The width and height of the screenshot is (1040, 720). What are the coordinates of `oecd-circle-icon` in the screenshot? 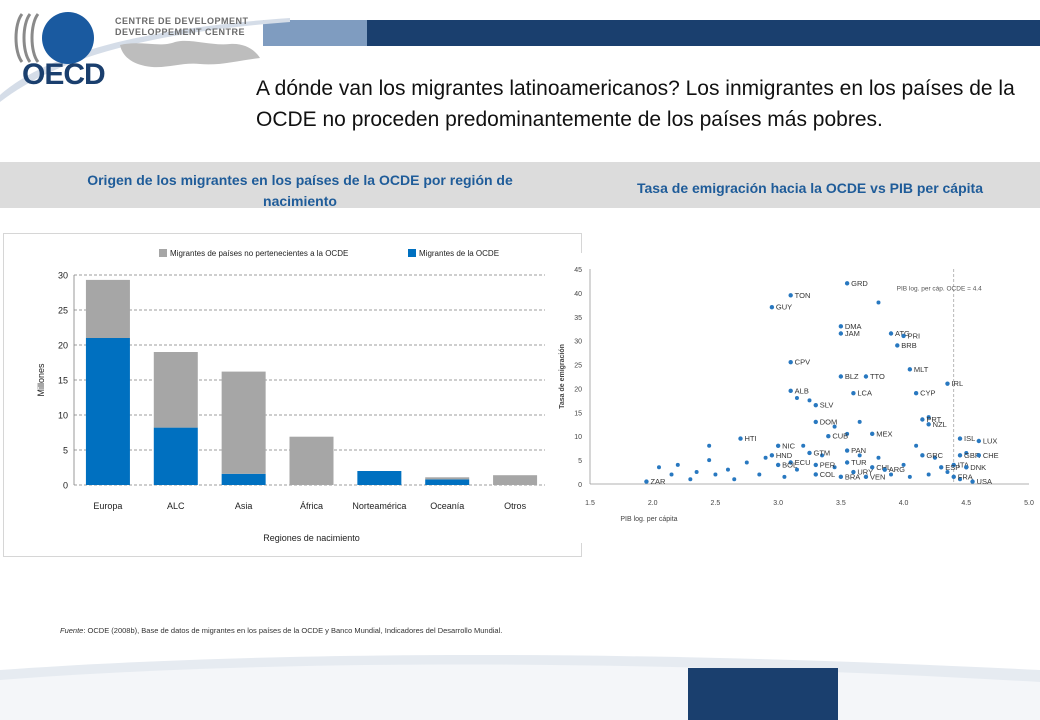 It's located at (68, 38).